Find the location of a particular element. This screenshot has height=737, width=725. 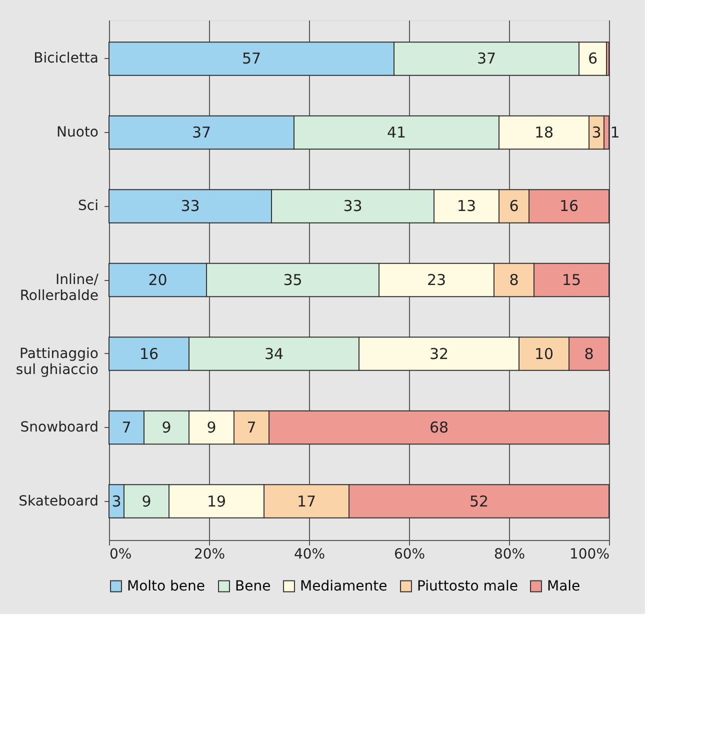

data-label: 41 is located at coordinates (396, 132).